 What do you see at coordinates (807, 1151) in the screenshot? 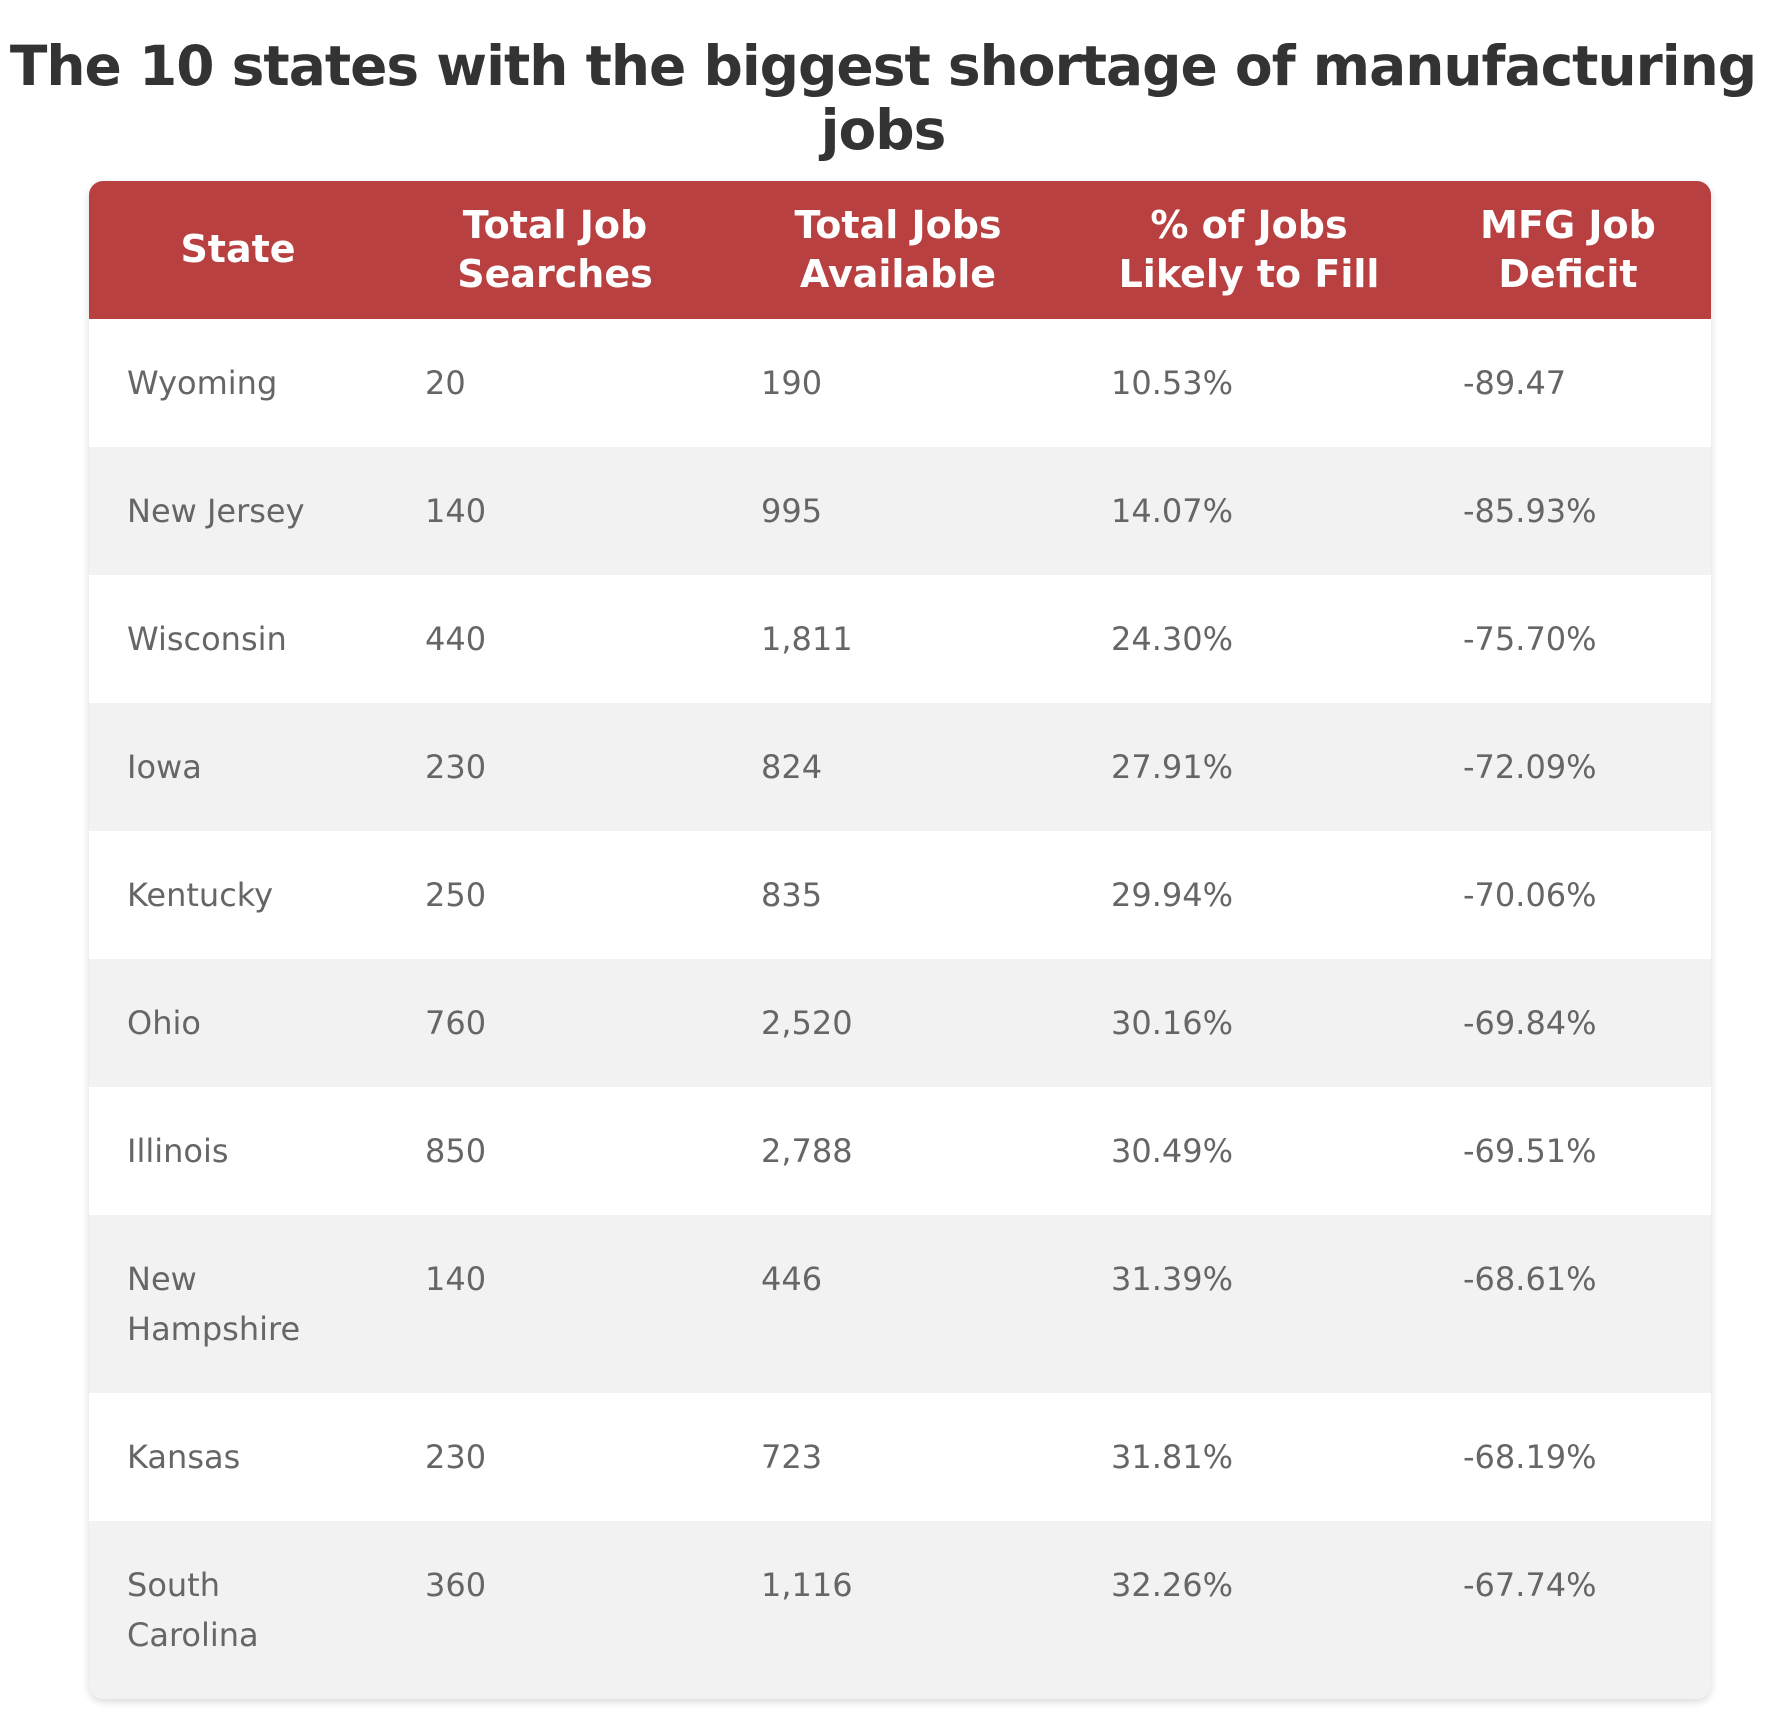
I see `table-cell: 2,788` at bounding box center [807, 1151].